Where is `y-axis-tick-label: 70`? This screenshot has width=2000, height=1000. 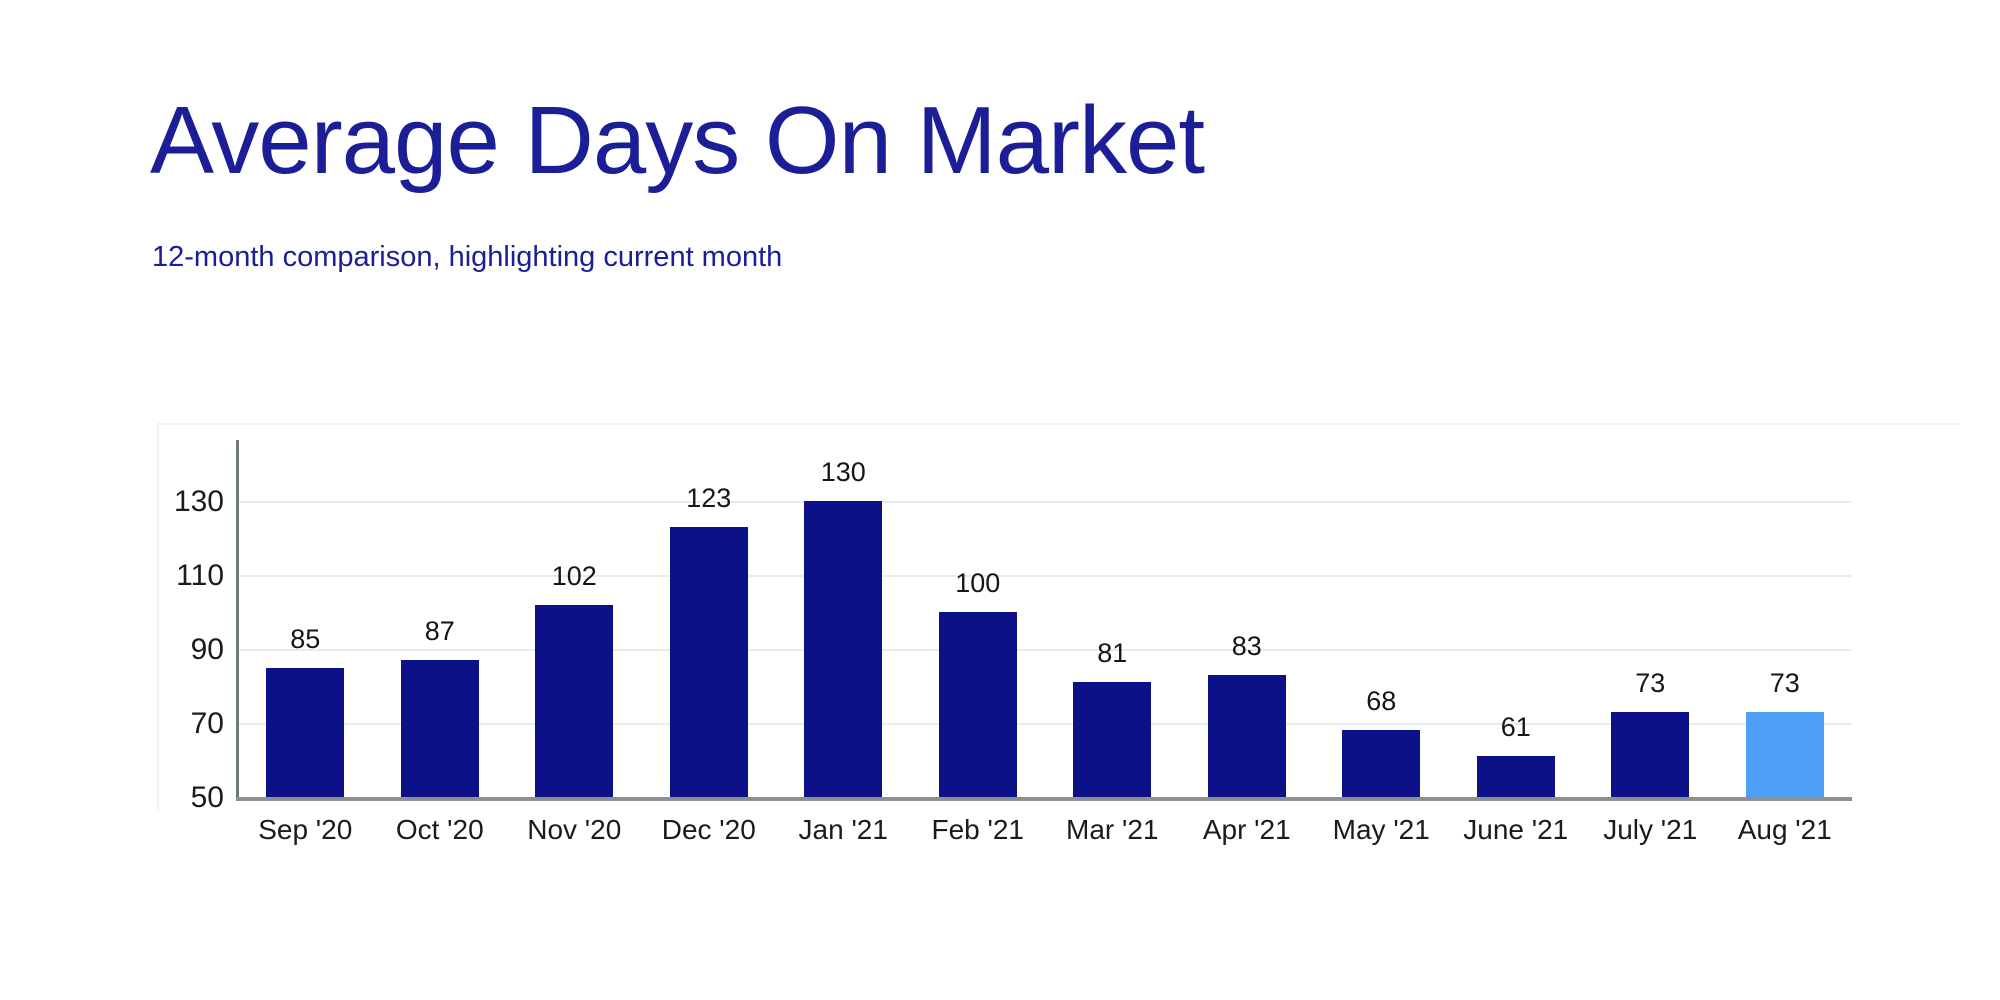 y-axis-tick-label: 70 is located at coordinates (207, 723).